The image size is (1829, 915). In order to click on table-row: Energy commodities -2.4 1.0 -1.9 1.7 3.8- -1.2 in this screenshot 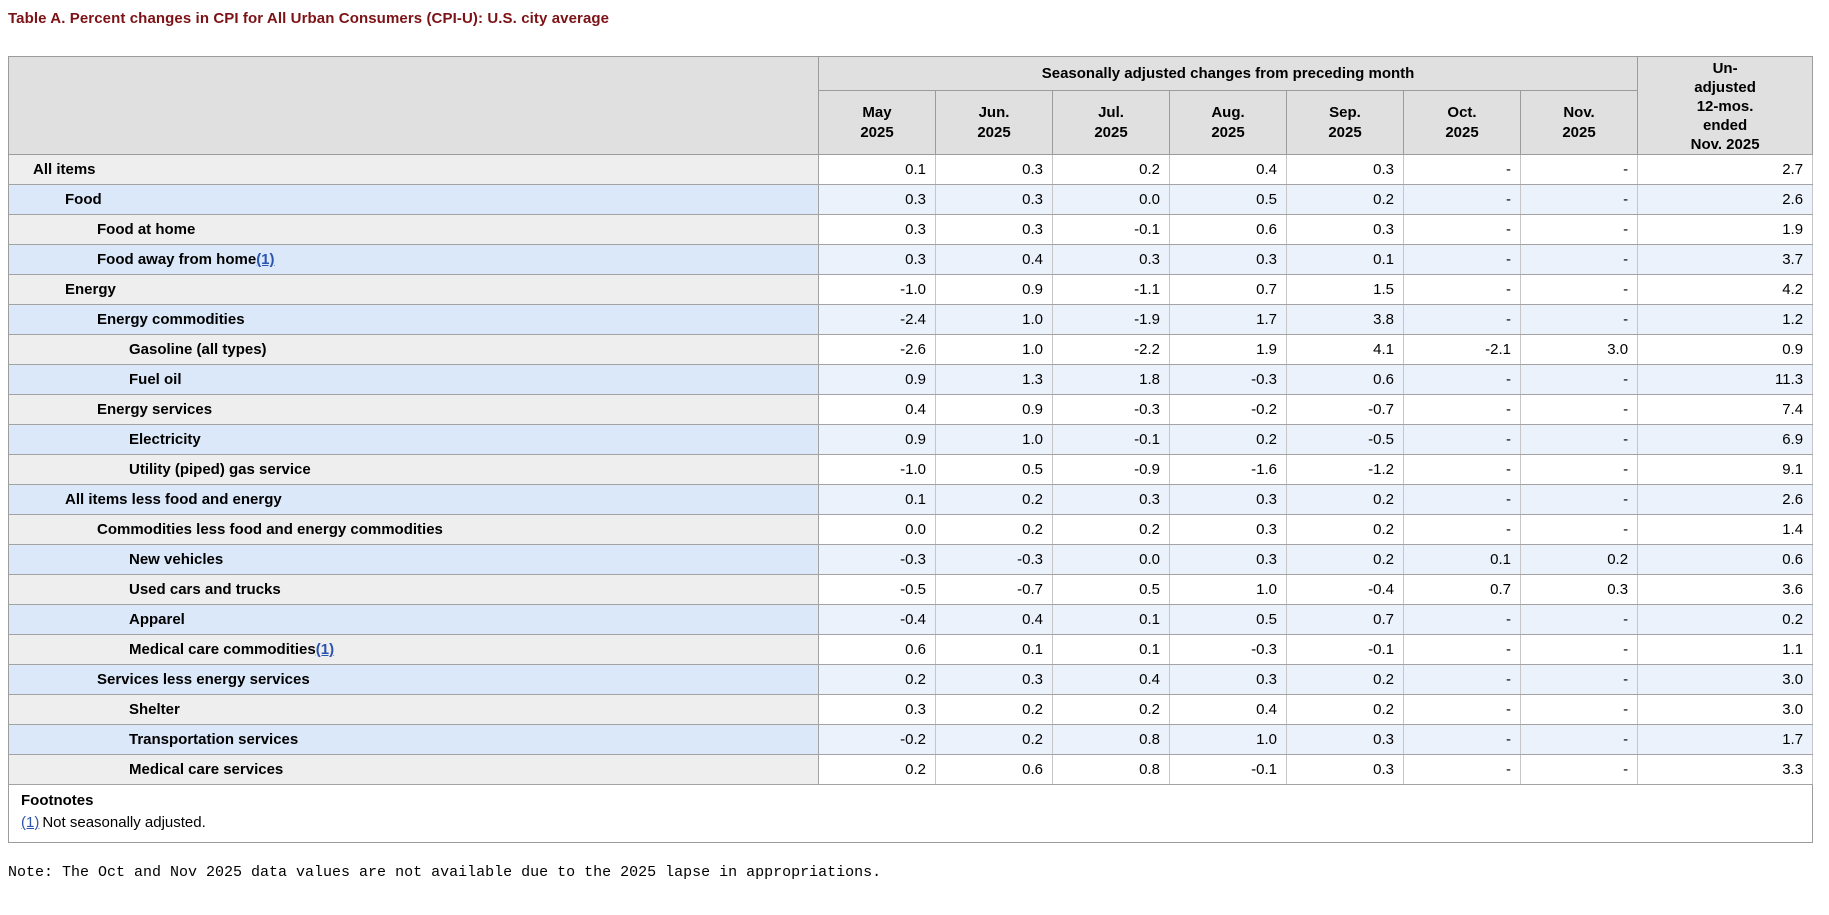, I will do `click(911, 319)`.